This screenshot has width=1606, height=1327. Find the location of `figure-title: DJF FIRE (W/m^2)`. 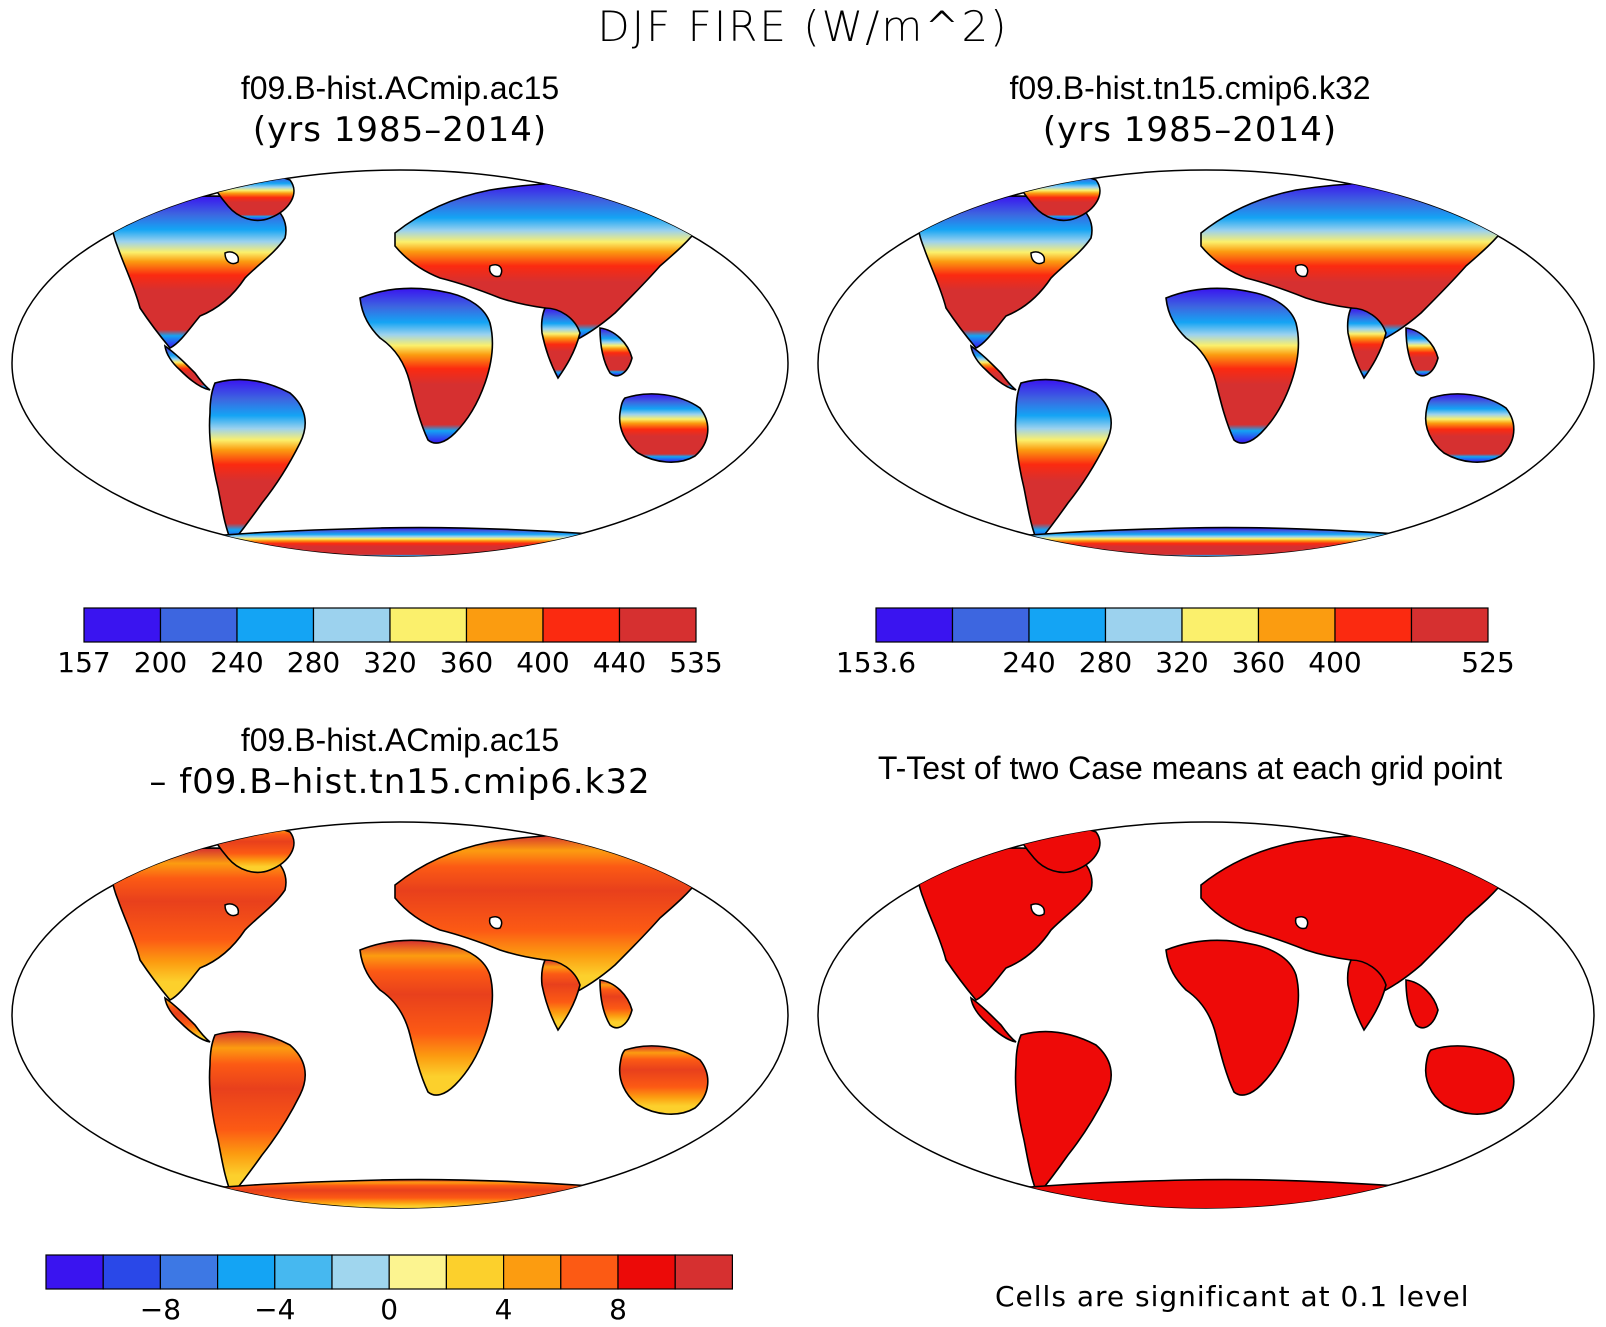

figure-title: DJF FIRE (W/m^2) is located at coordinates (803, 26).